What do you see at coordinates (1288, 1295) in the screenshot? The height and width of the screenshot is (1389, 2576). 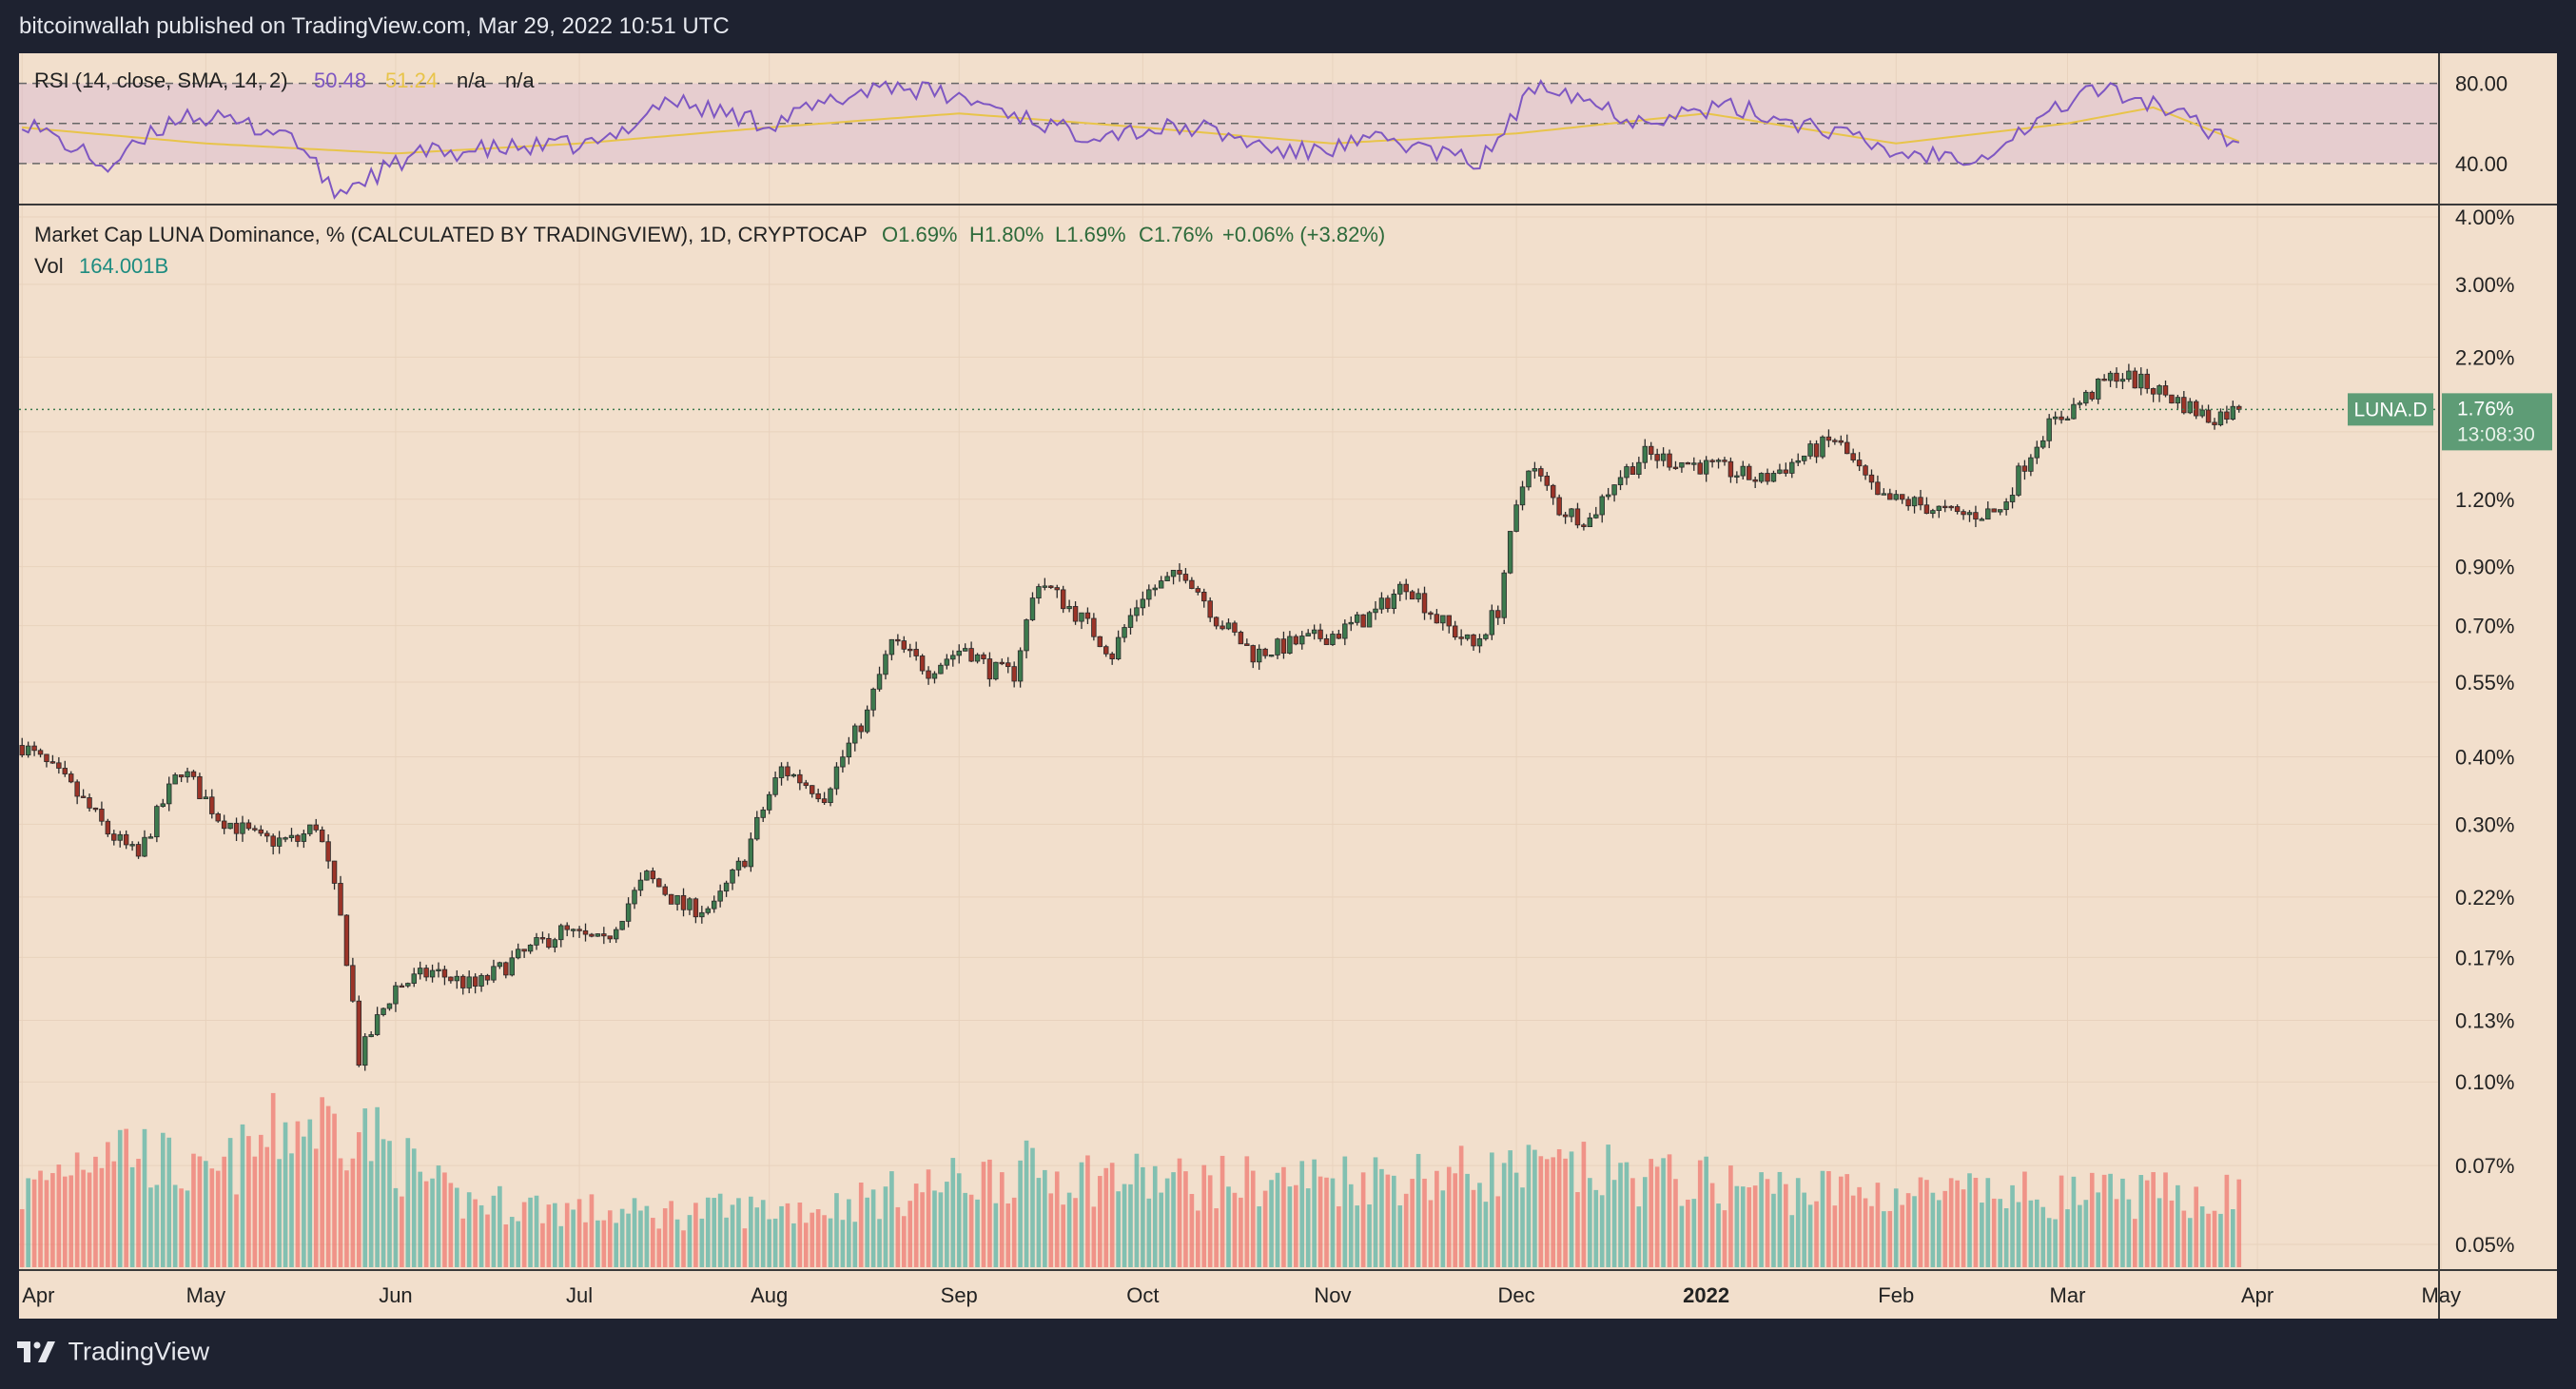 I see `time-scale` at bounding box center [1288, 1295].